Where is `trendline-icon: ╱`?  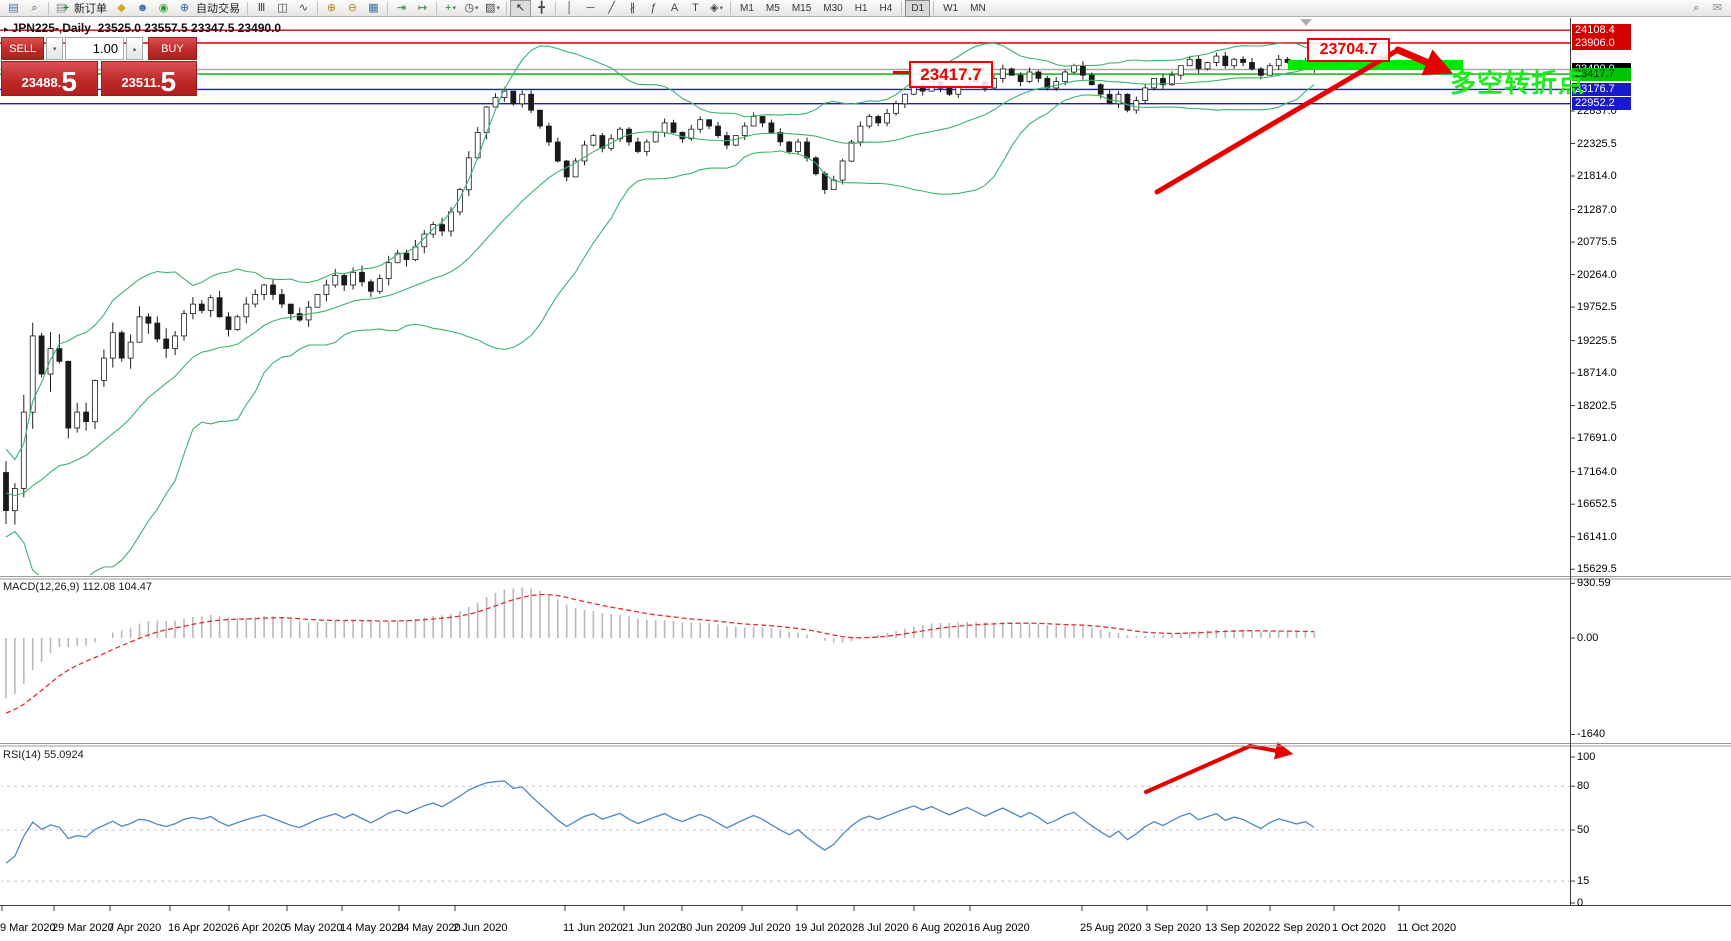 trendline-icon: ╱ is located at coordinates (611, 7).